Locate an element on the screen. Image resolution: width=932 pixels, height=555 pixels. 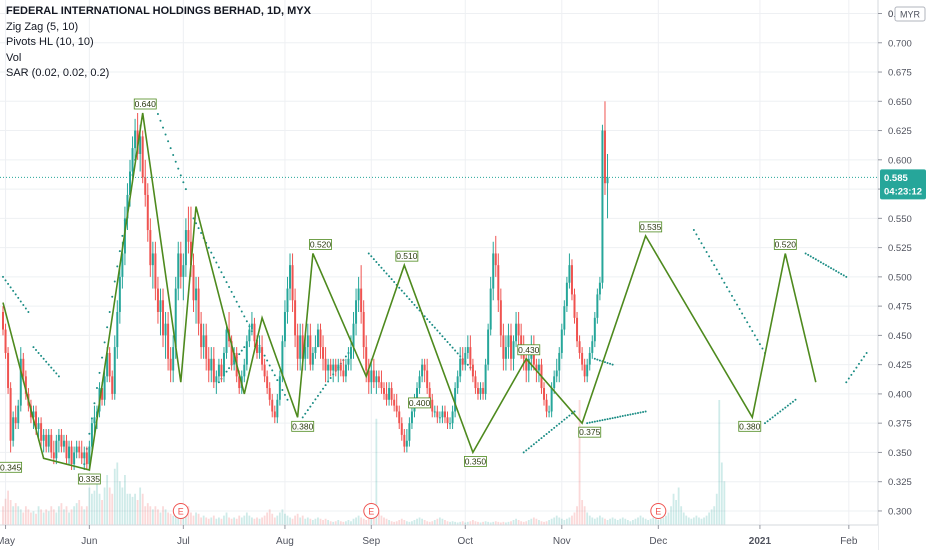
indicator-sar-label: SAR (0.02, 0.02, 0.2) is located at coordinates (58, 73).